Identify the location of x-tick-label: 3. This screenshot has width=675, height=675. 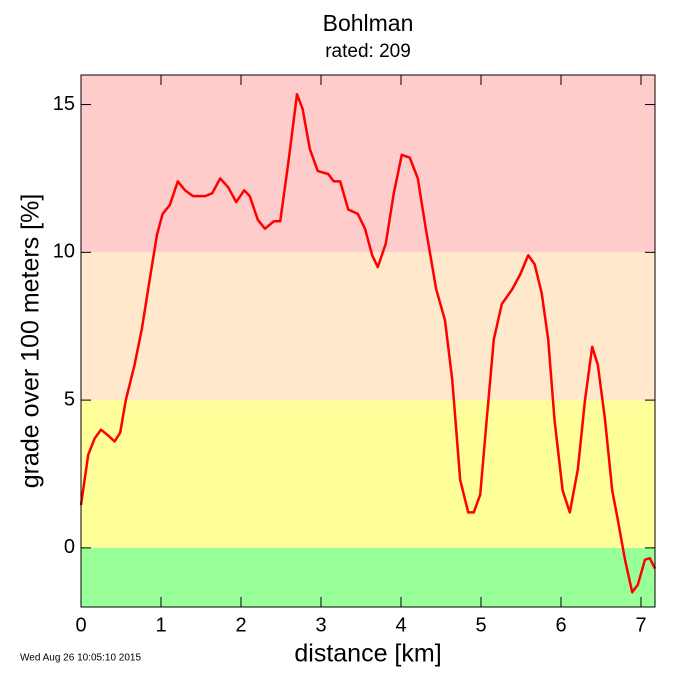
(320, 625).